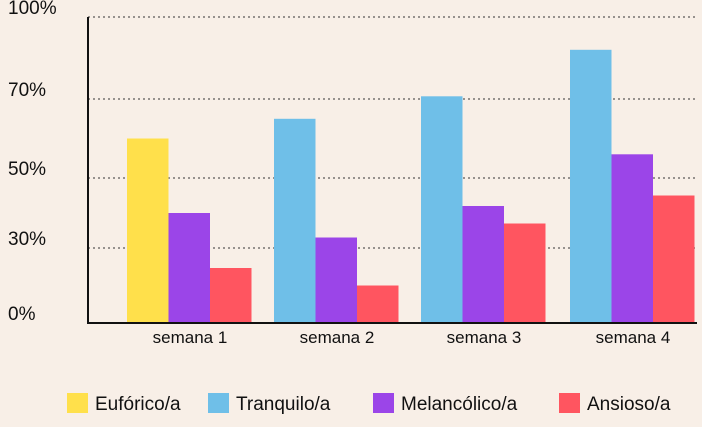 The image size is (702, 427). What do you see at coordinates (295, 221) in the screenshot?
I see `bar-2-tranquiloa` at bounding box center [295, 221].